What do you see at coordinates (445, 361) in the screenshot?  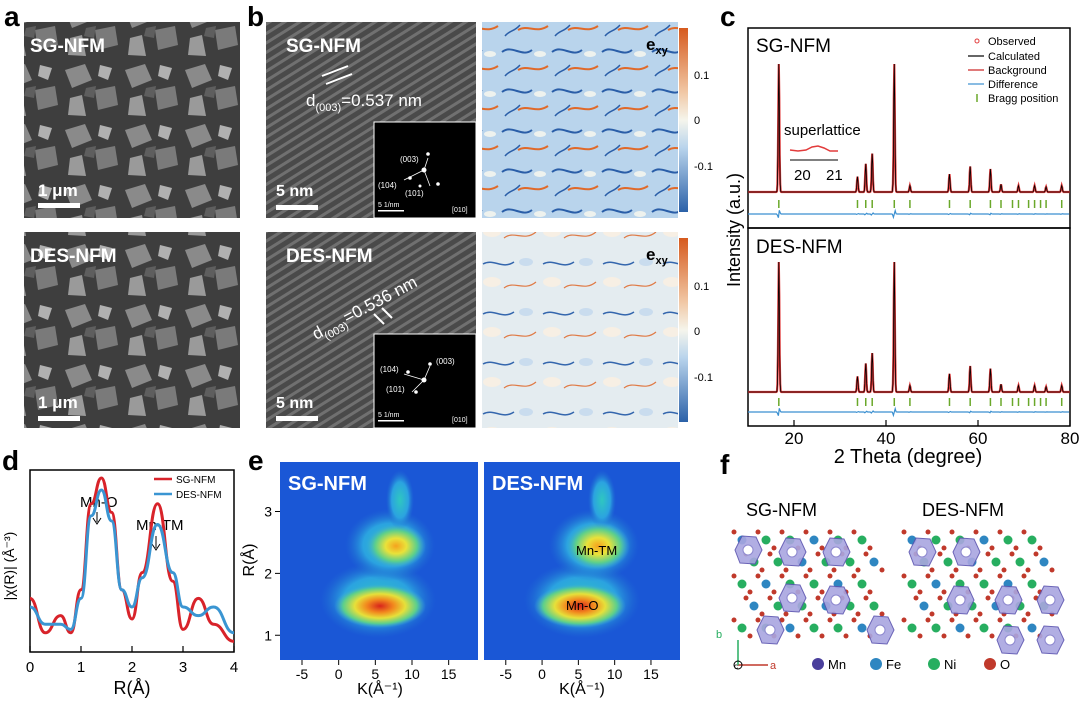 I see `fft-bottom-spot-003: (003)` at bounding box center [445, 361].